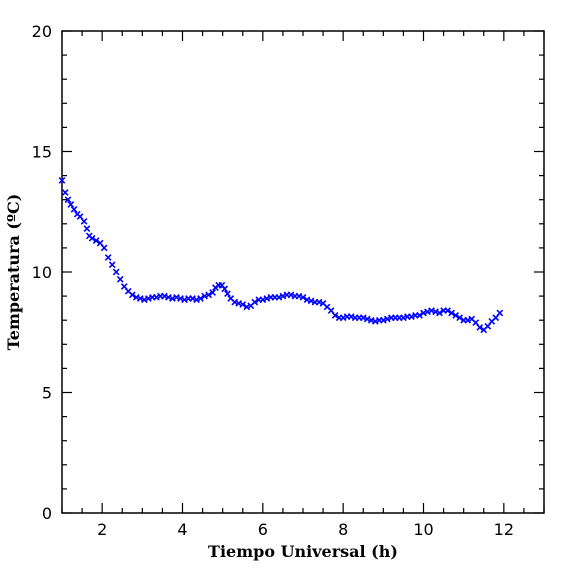  Describe the element at coordinates (263, 529) in the screenshot. I see `x-tick-label: 6` at that location.